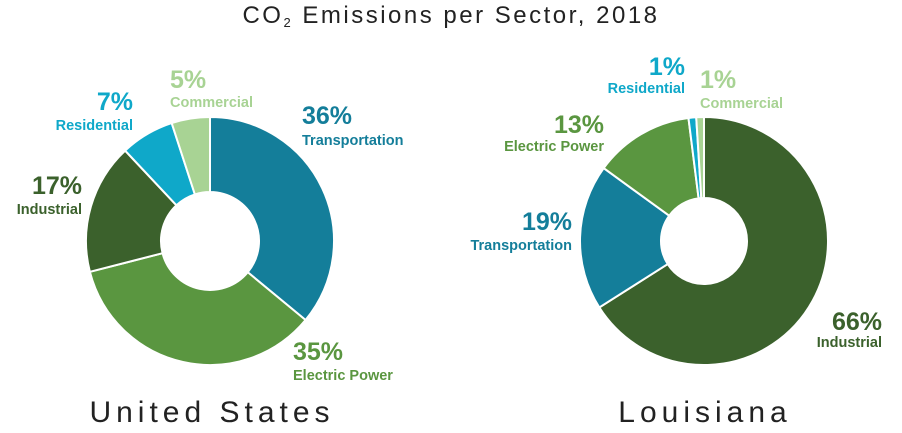 The image size is (902, 433). I want to click on data-label-residential: 7%, so click(115, 102).